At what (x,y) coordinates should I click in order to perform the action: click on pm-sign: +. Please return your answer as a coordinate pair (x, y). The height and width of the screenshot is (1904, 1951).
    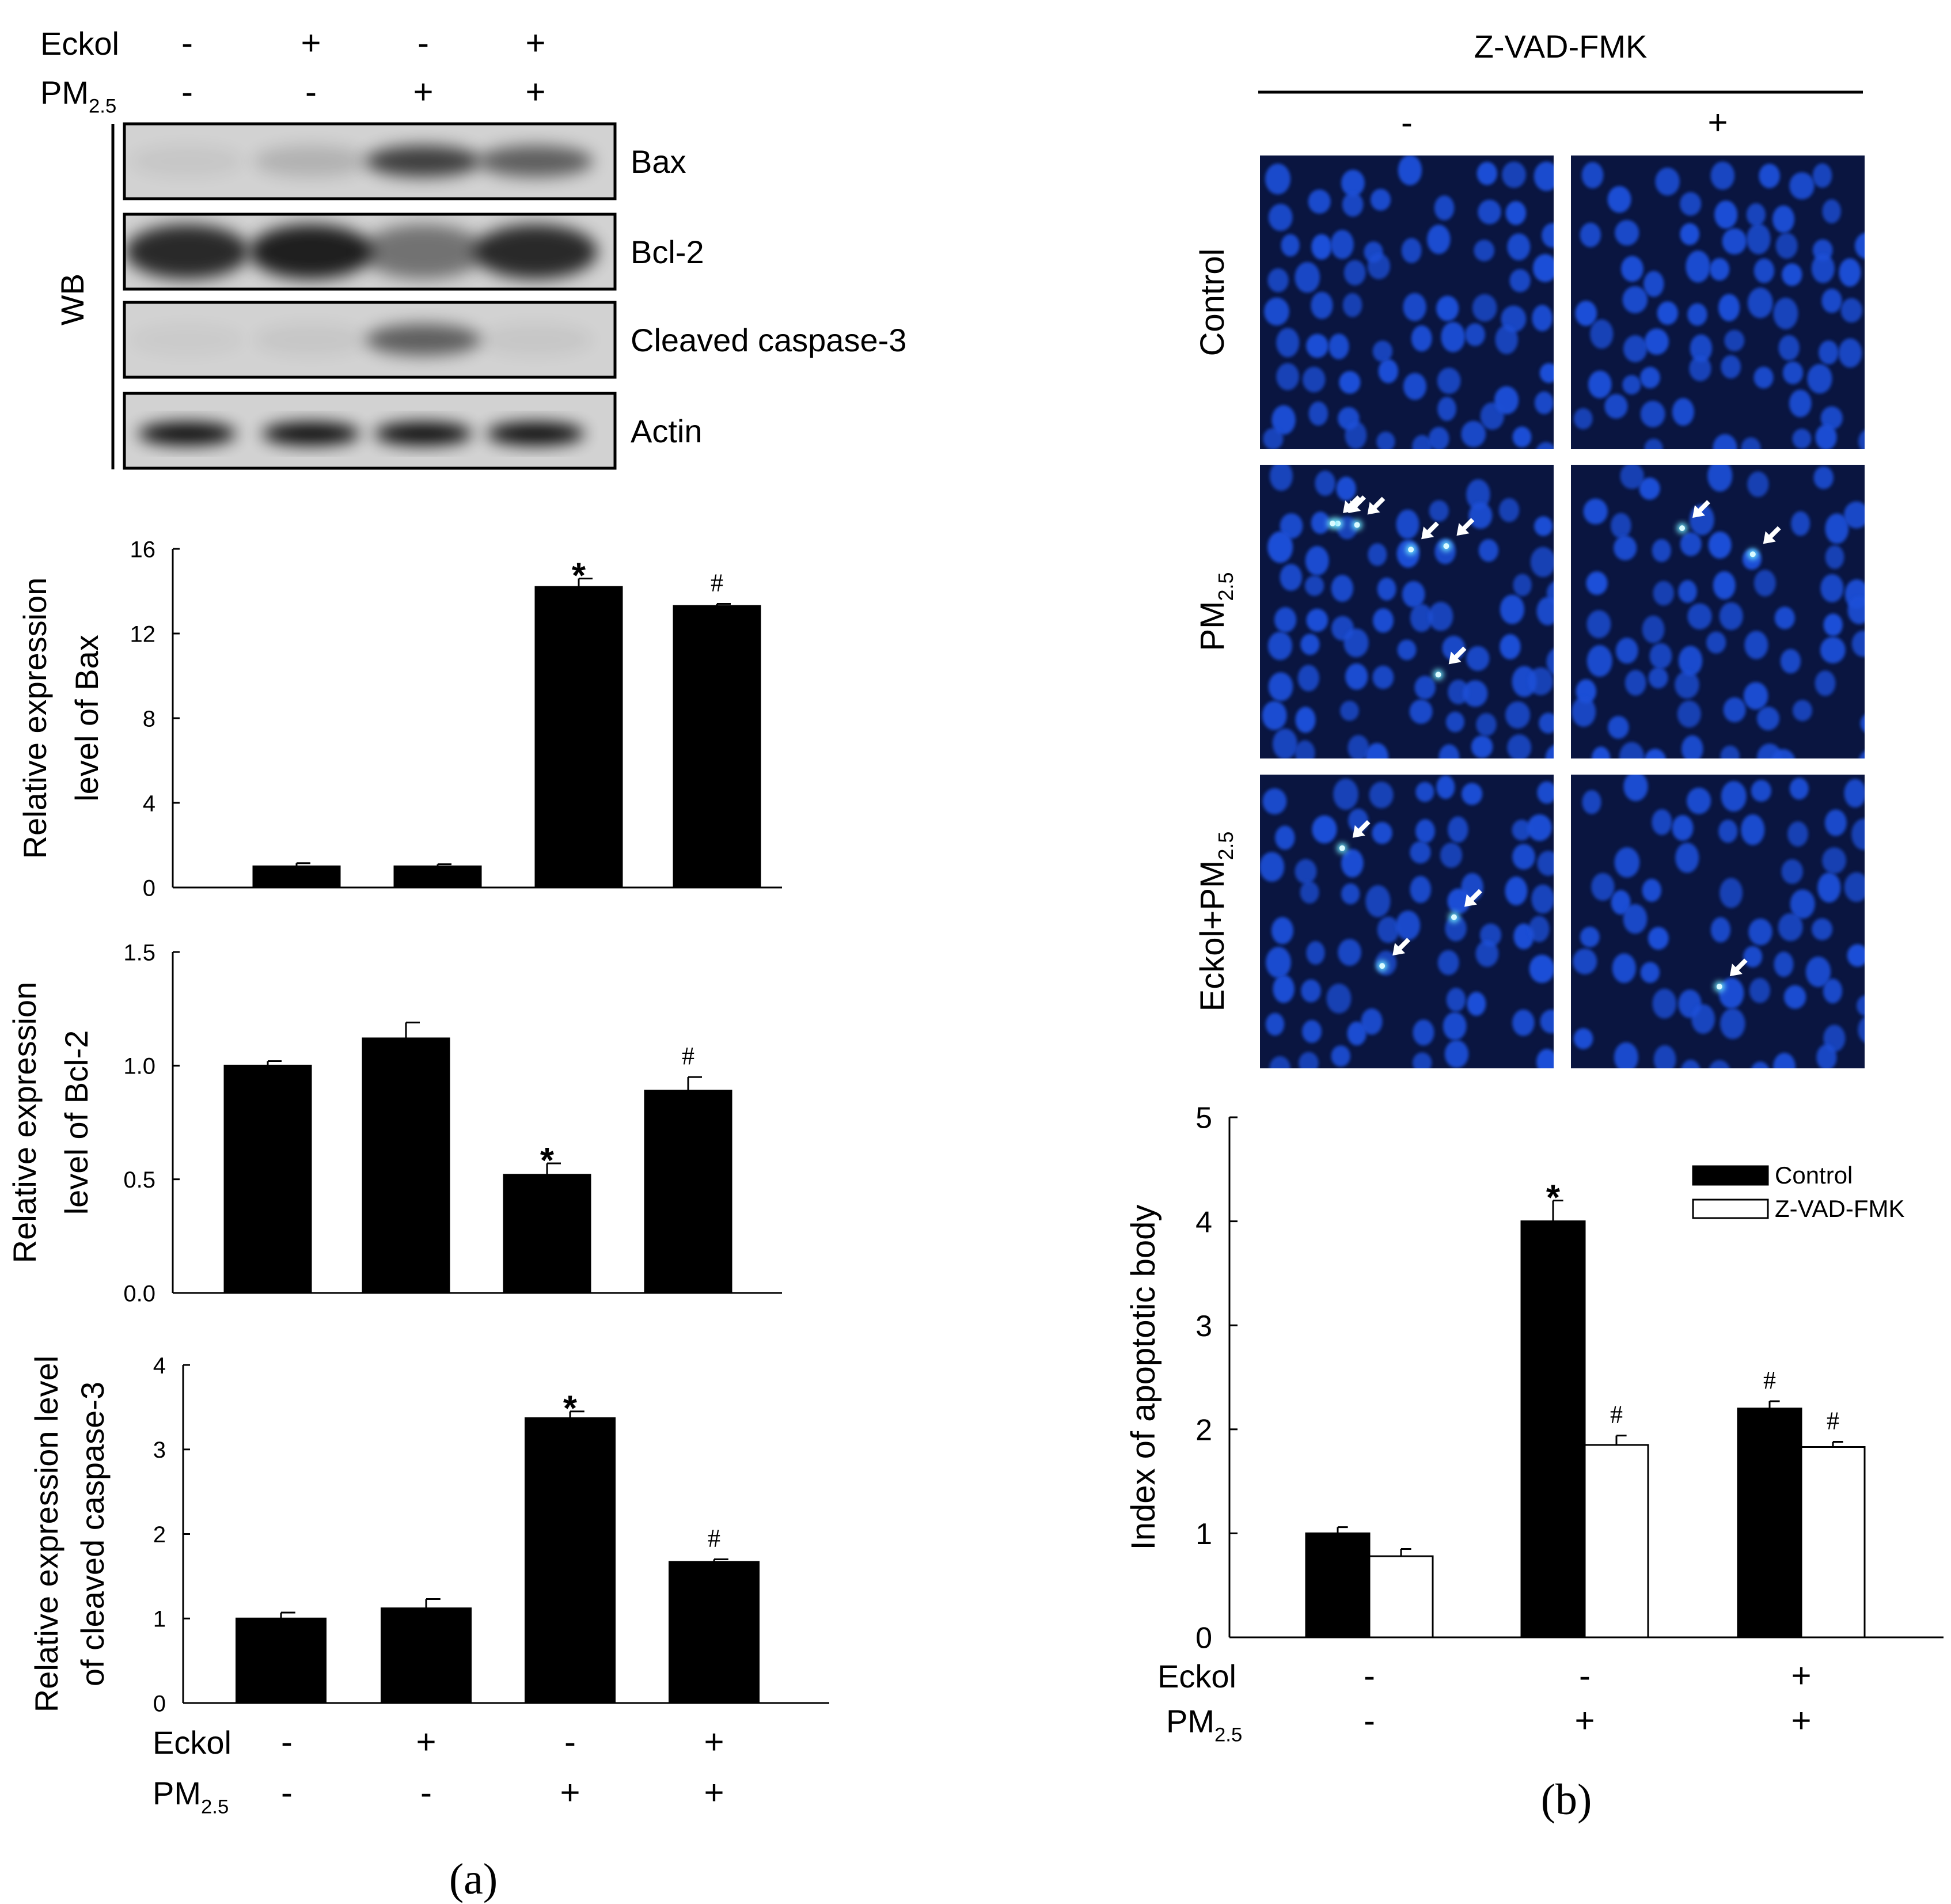
    Looking at the image, I should click on (570, 1792).